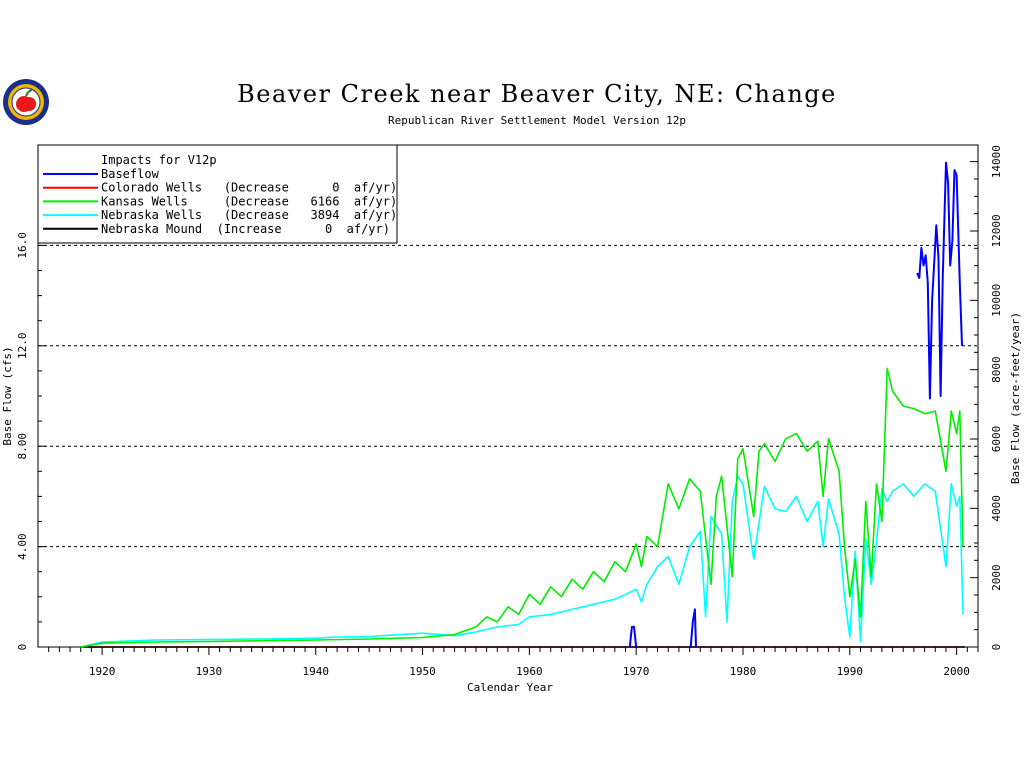 The image size is (1024, 768). Describe the element at coordinates (22, 245) in the screenshot. I see `y-tick-label: 16.0` at that location.